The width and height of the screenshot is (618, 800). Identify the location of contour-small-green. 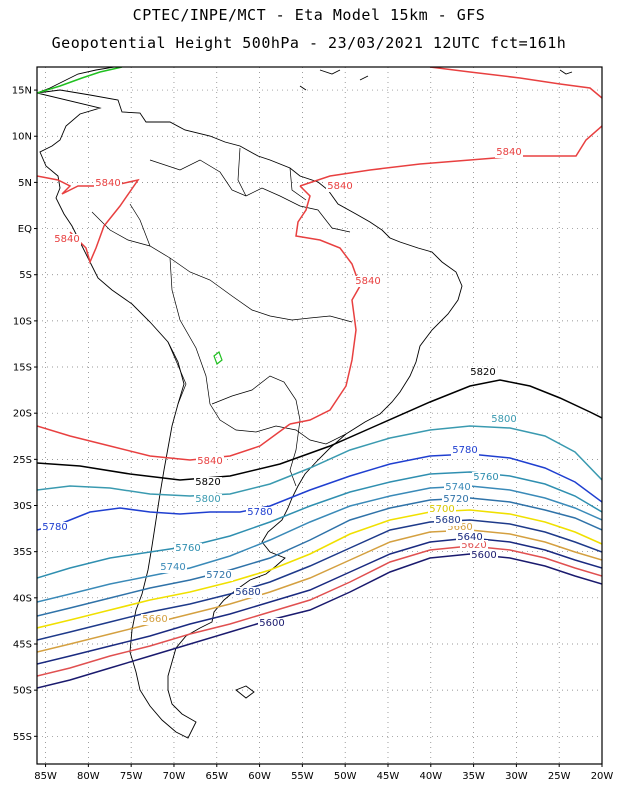
(218, 358).